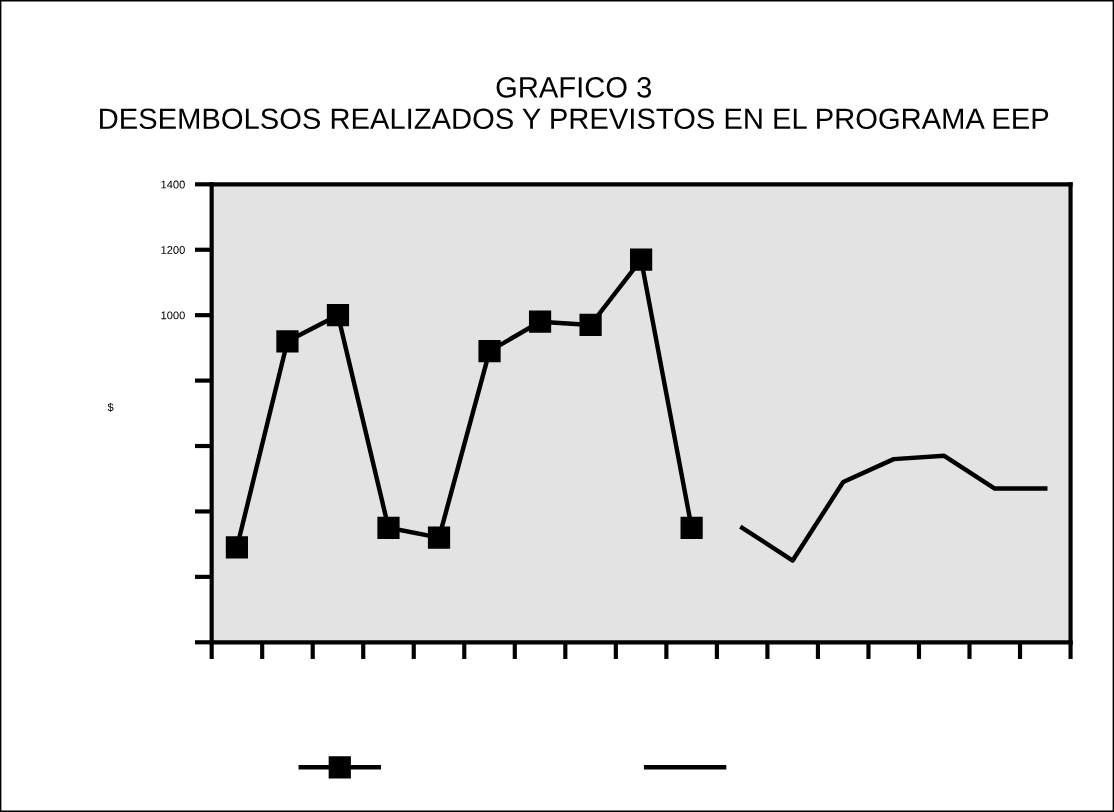  I want to click on chart-title: GRAFICO 3 DESEMBOLSOS REALIZADOS Y PREVISTOS EN EL PROGRAMA EEP, so click(574, 103).